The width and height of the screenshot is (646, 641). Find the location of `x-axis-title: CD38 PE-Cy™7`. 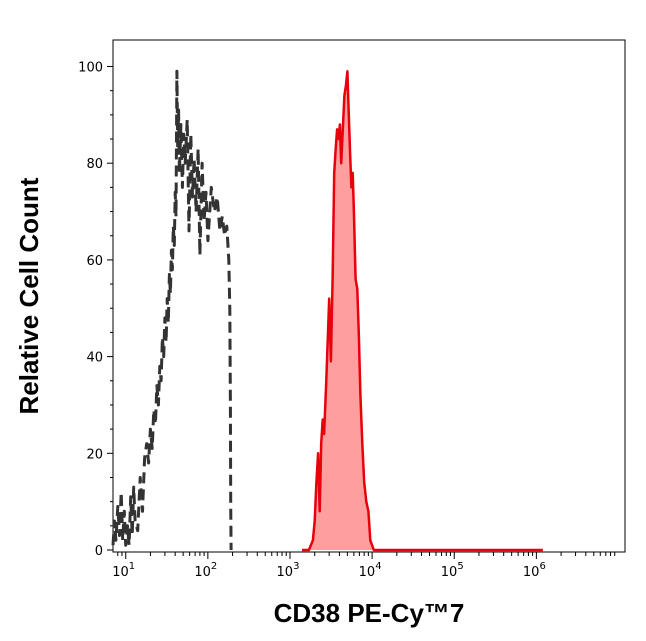

x-axis-title: CD38 PE-Cy™7 is located at coordinates (369, 613).